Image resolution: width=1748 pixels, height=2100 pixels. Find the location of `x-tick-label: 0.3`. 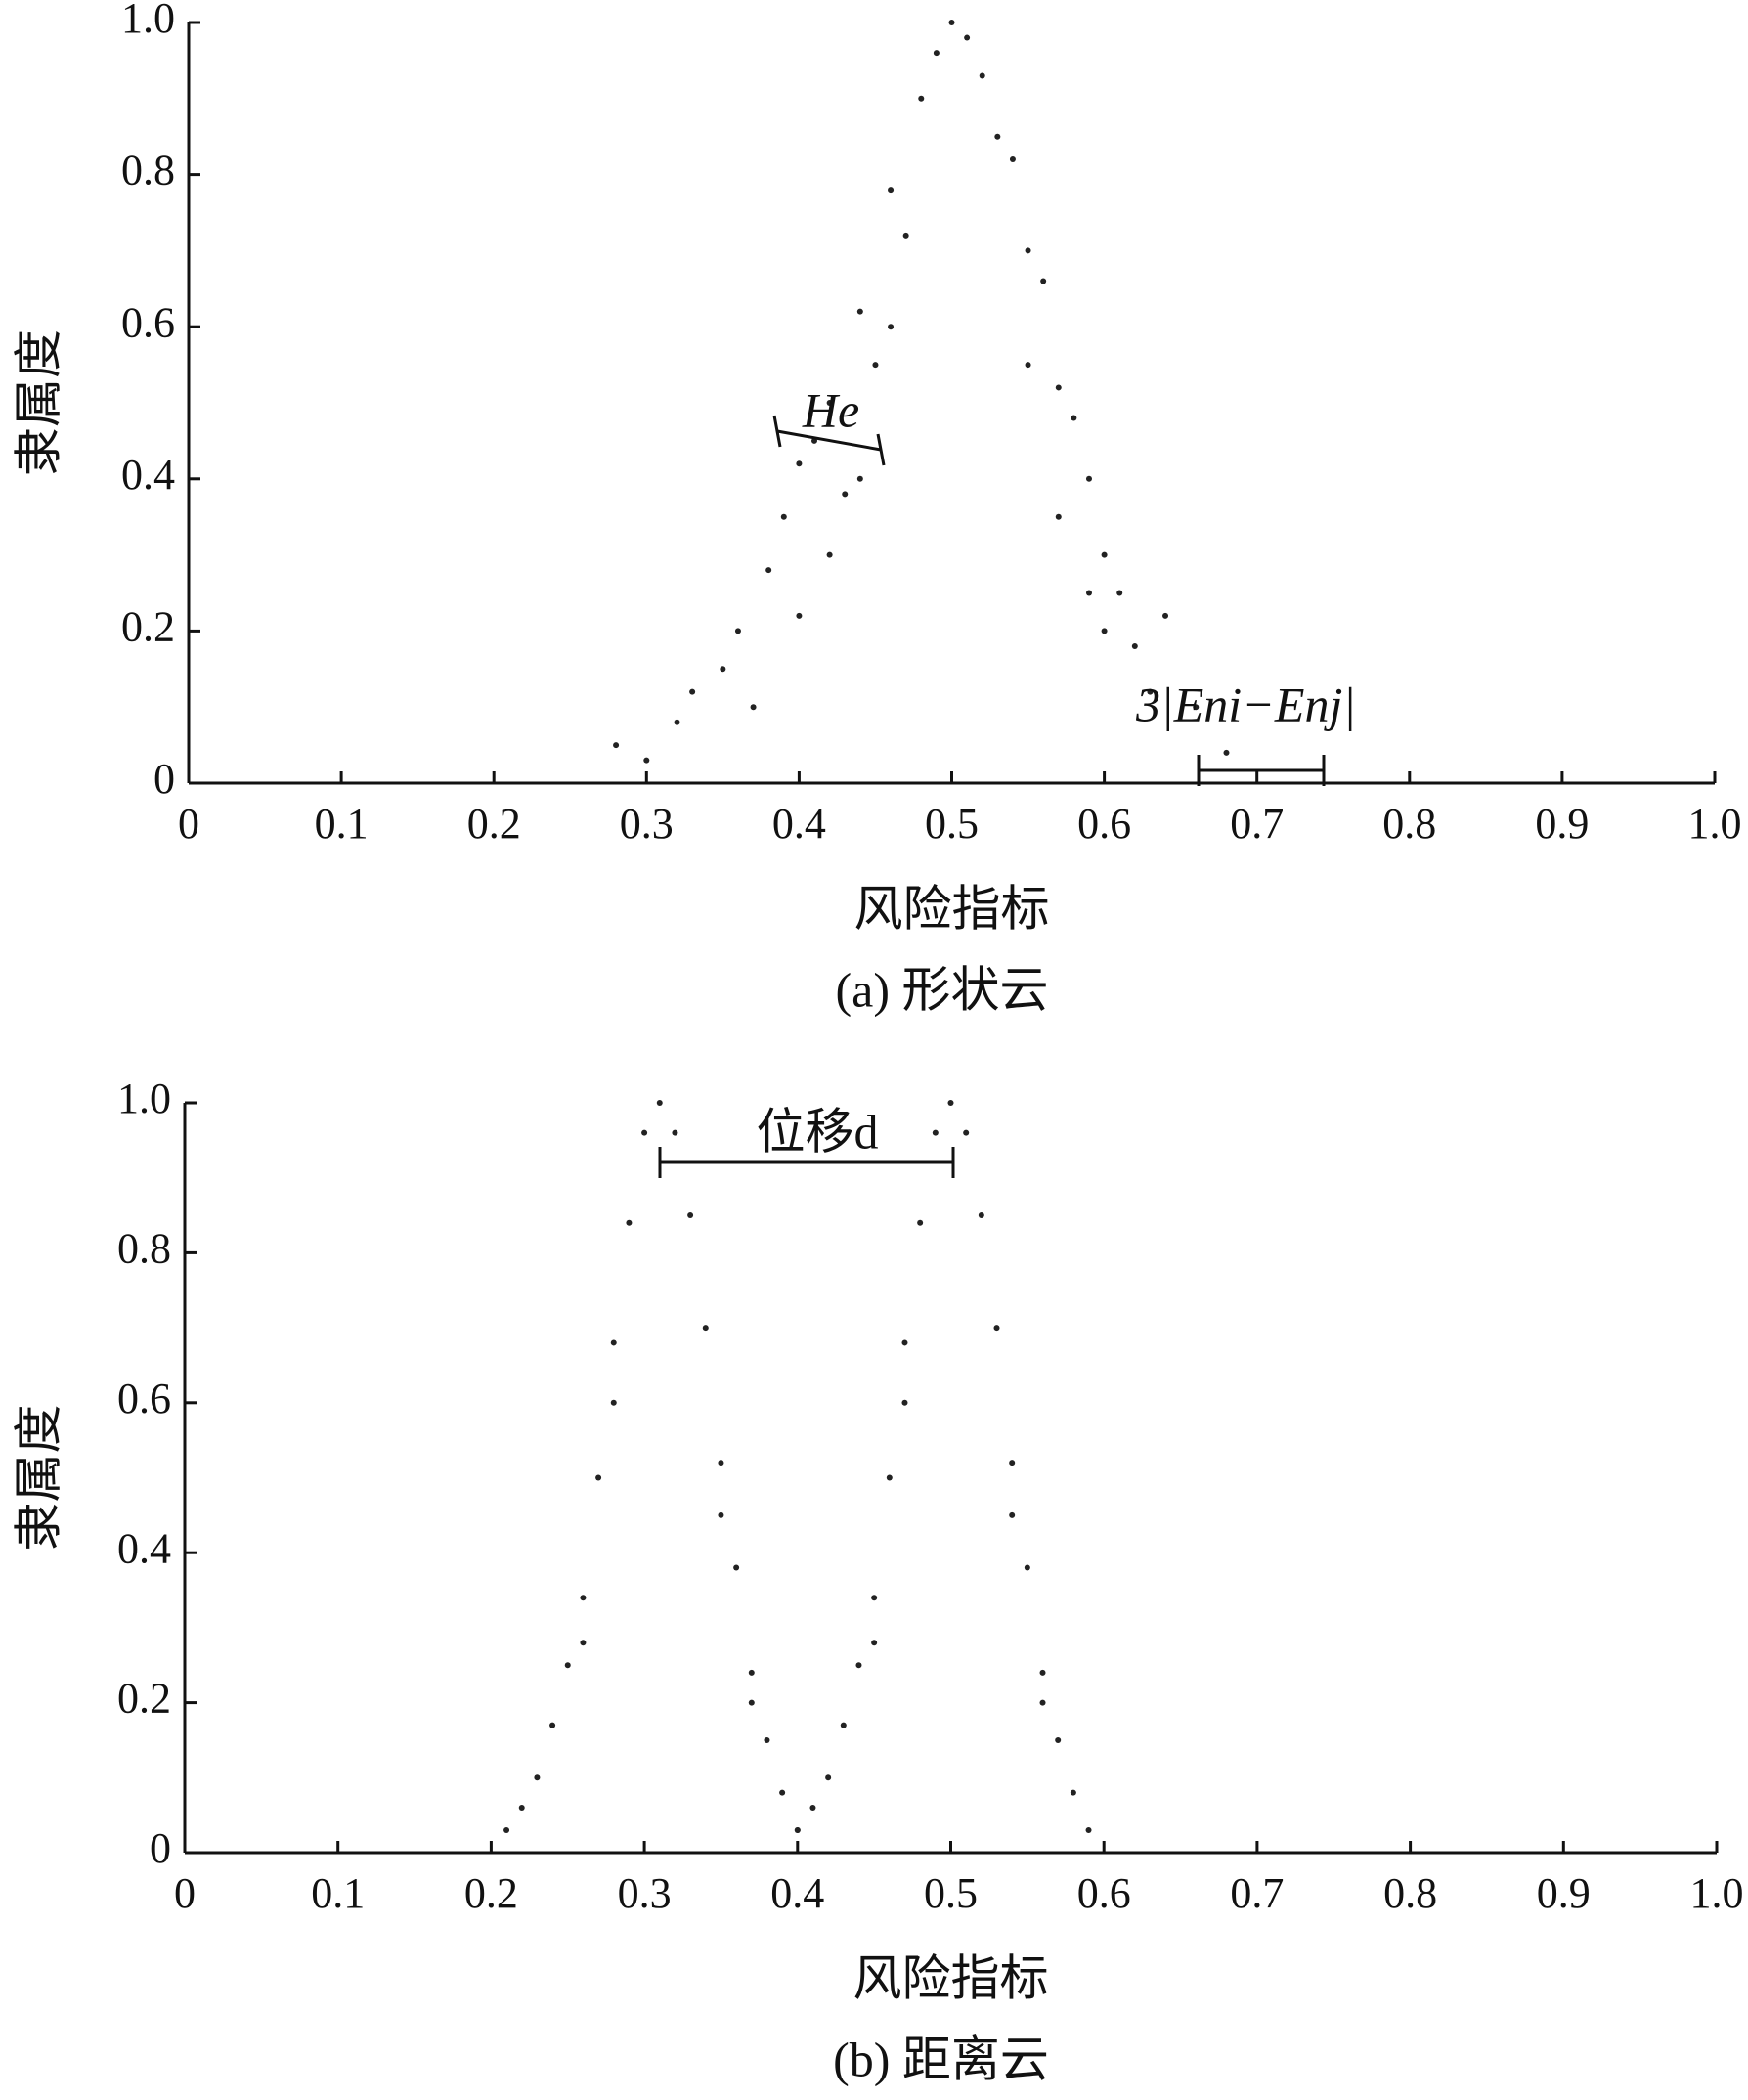

x-tick-label: 0.3 is located at coordinates (647, 824).